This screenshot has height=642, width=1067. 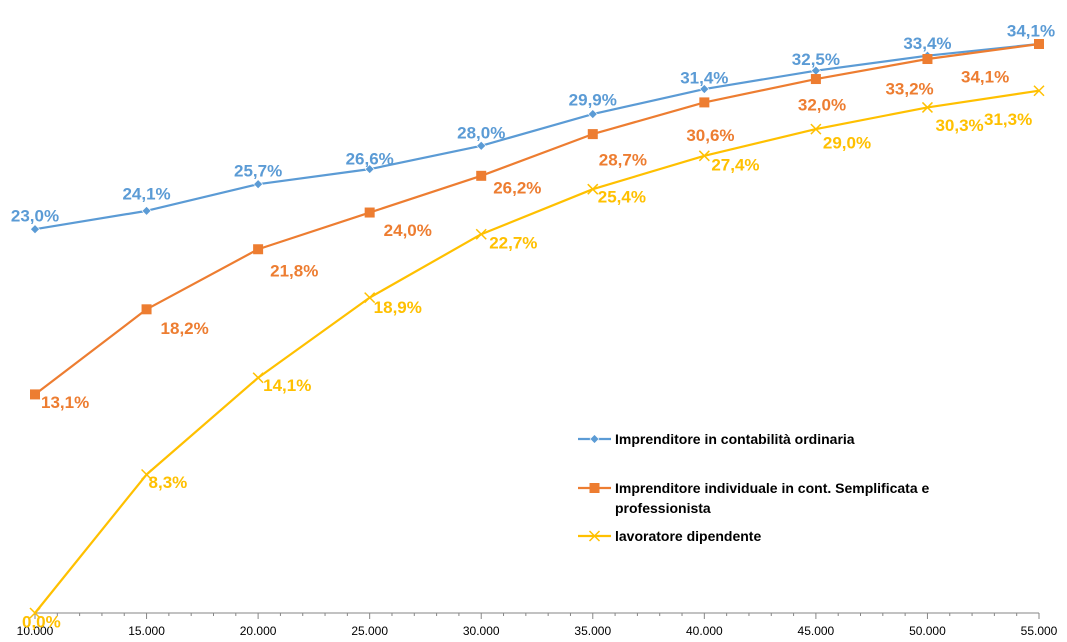 I want to click on data-label: 21,8%, so click(x=294, y=271).